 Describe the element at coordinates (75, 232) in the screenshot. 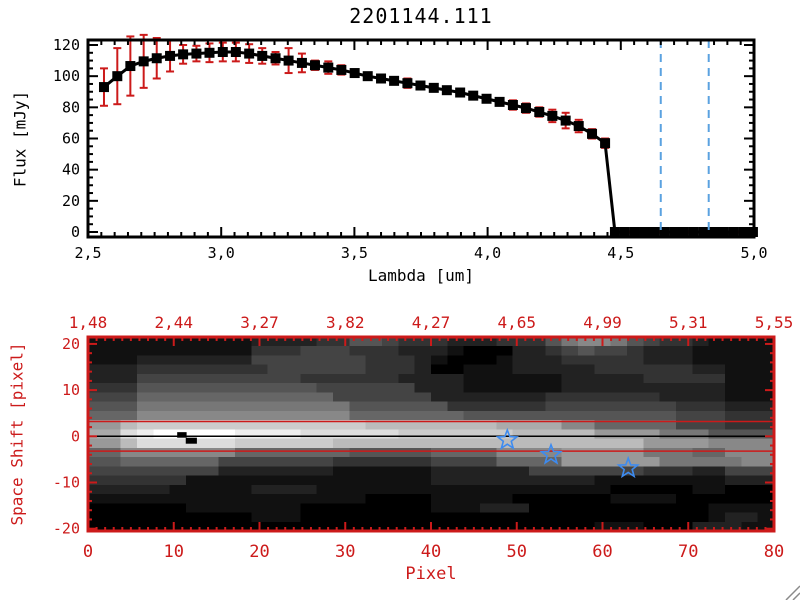

I see `flux-tick-label: 0` at that location.